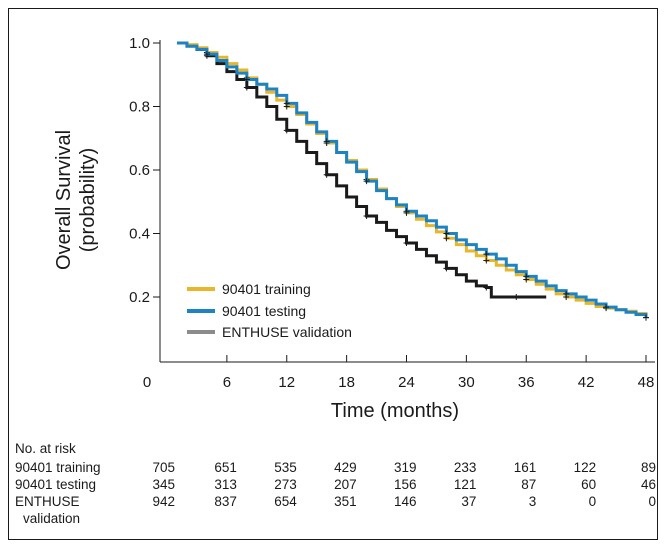  I want to click on x-tick-label: 36, so click(526, 382).